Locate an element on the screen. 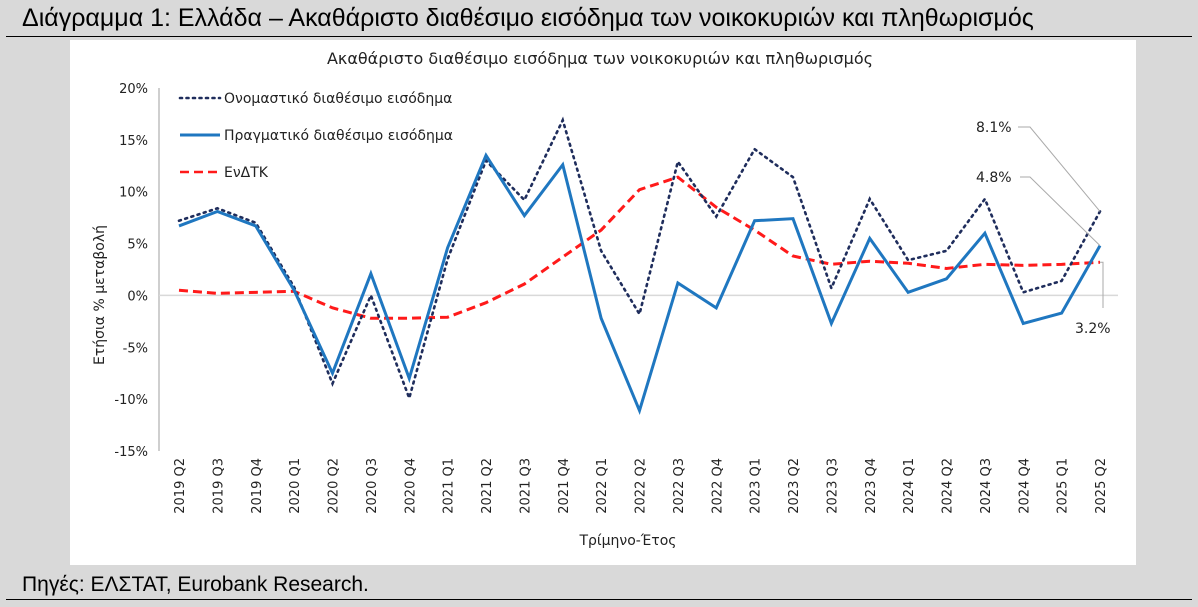 This screenshot has height=607, width=1198. x-axis-title: Τρίμηνο-Έτος is located at coordinates (627, 541).